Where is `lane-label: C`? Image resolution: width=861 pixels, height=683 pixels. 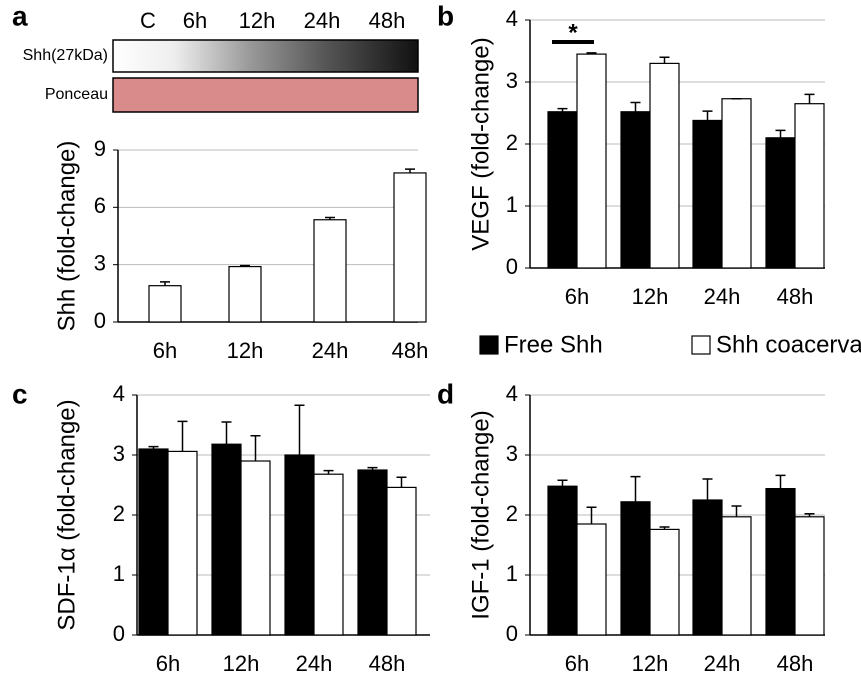 lane-label: C is located at coordinates (148, 20).